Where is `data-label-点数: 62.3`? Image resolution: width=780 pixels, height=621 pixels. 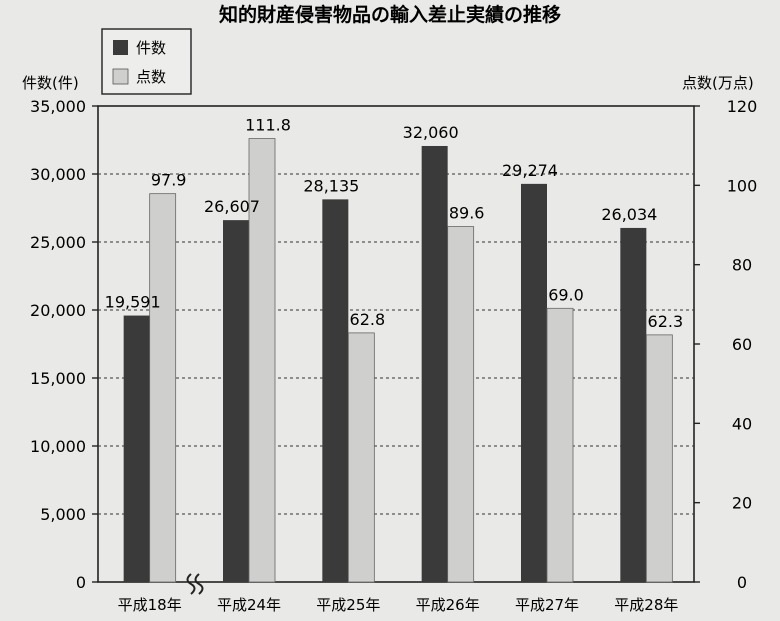 data-label-点数: 62.3 is located at coordinates (666, 321).